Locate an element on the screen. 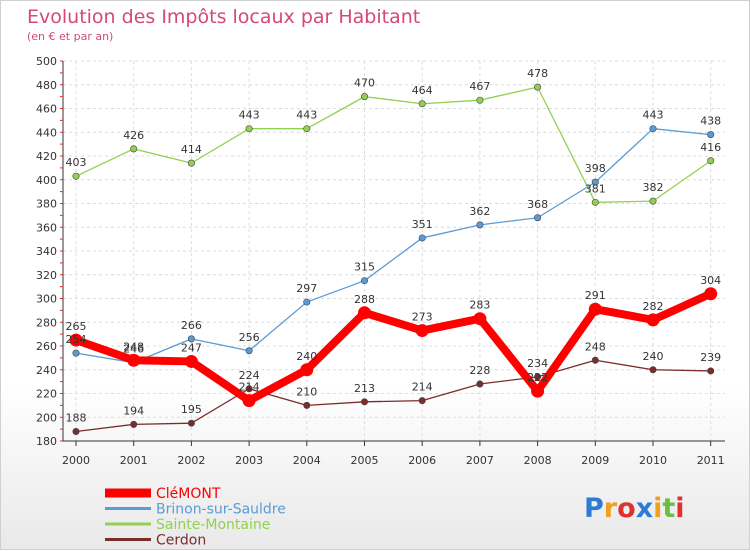  y-tick-label: 500 is located at coordinates (46, 61).